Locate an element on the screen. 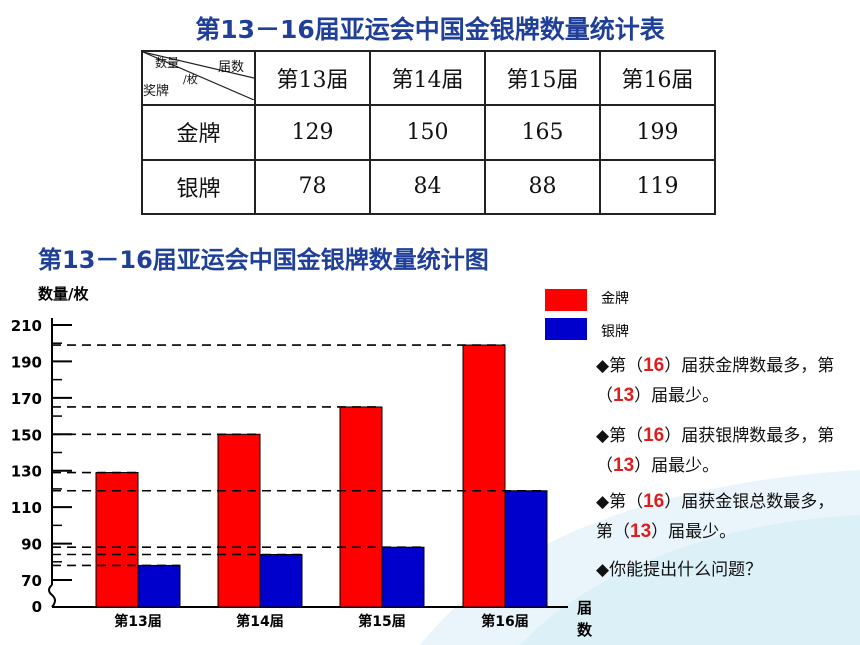 The height and width of the screenshot is (645, 860). note-2: ◆第（16）届获银牌数最多，第（13）届最少。 is located at coordinates (723, 451).